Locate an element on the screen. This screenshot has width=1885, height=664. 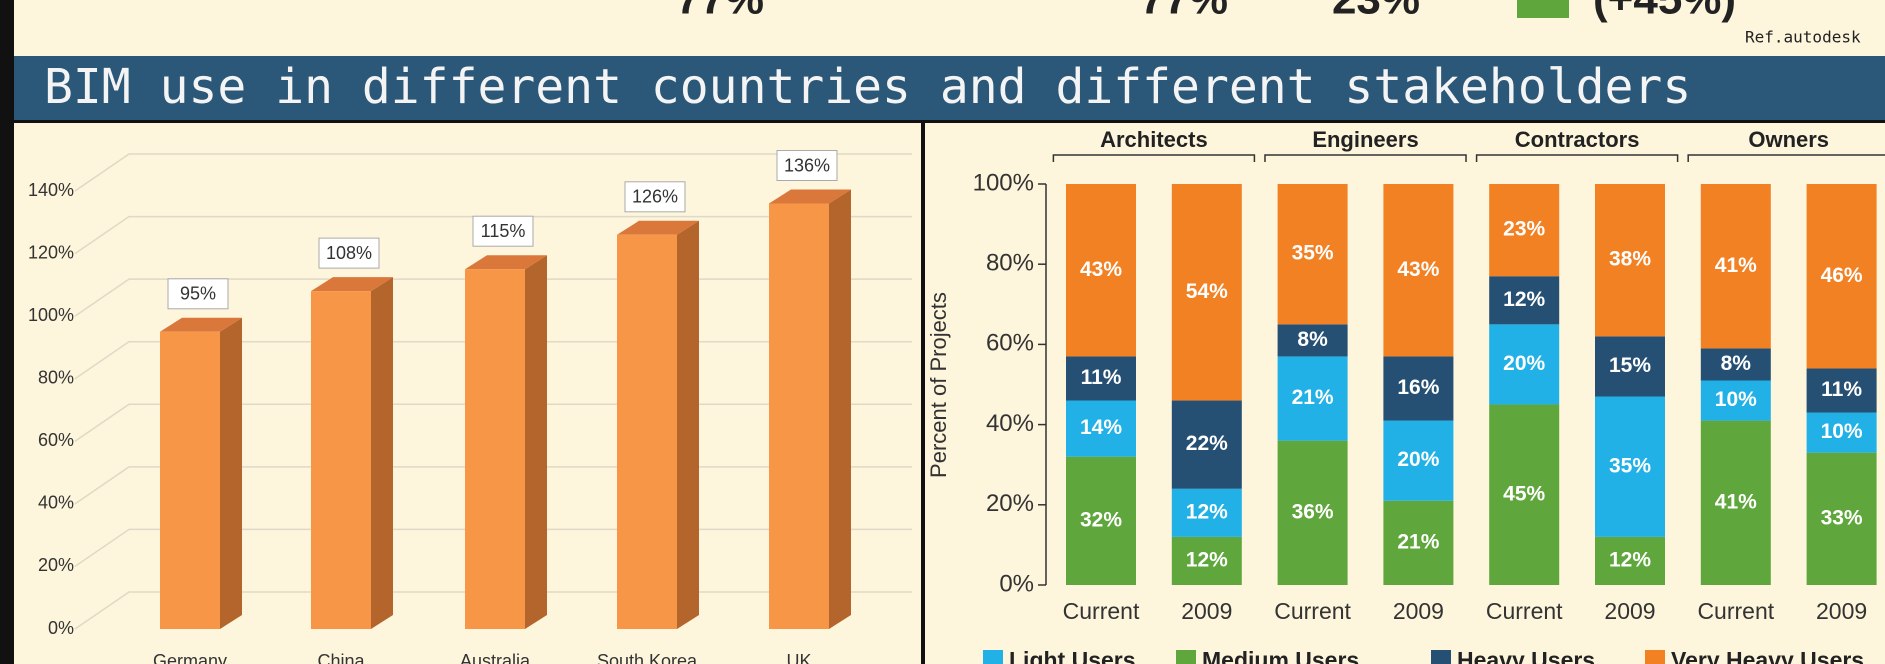
header-bar is located at coordinates (949, 88).